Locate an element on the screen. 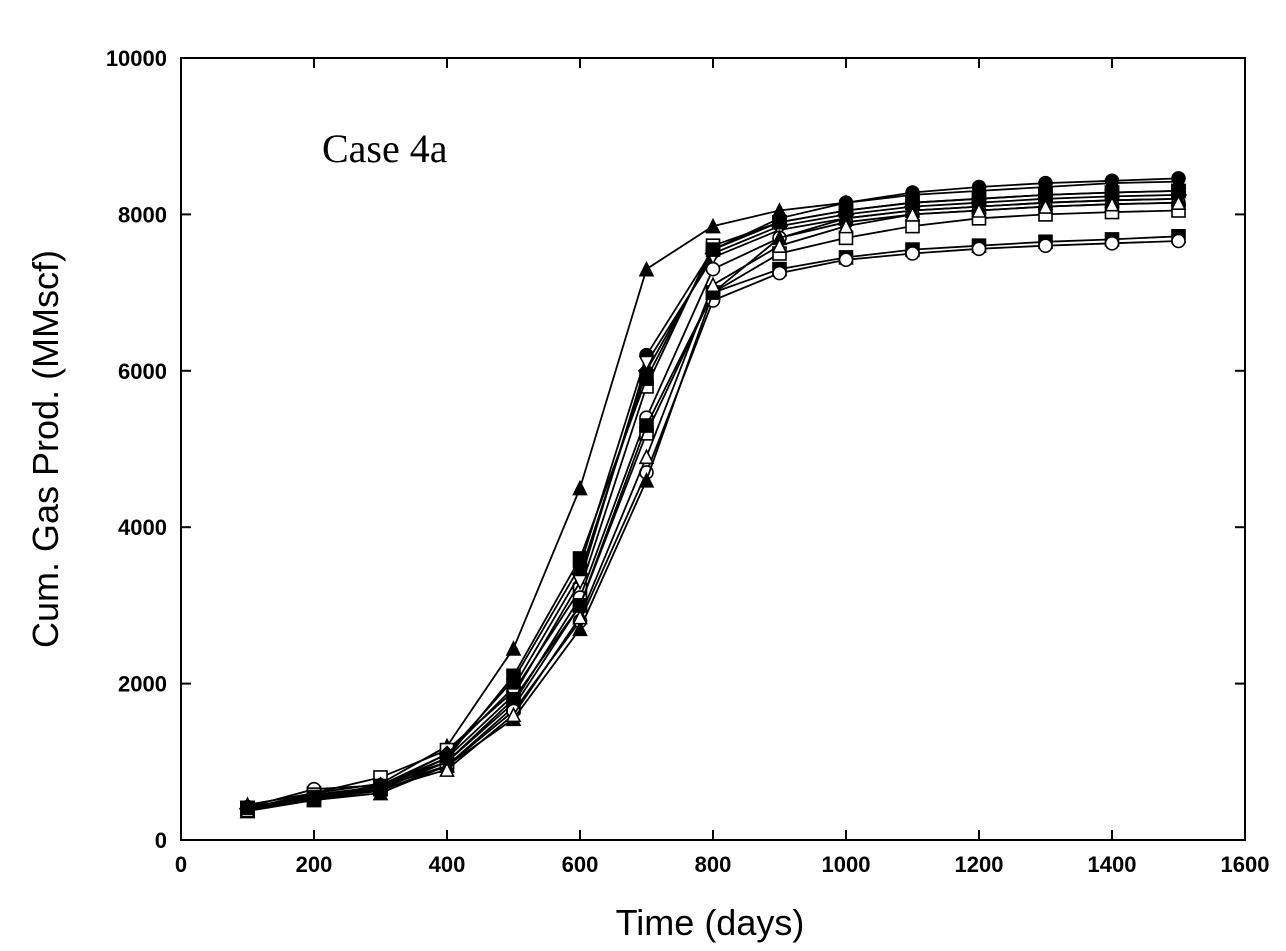 This screenshot has height=951, width=1286. x-tick-label: 200 is located at coordinates (314, 864).